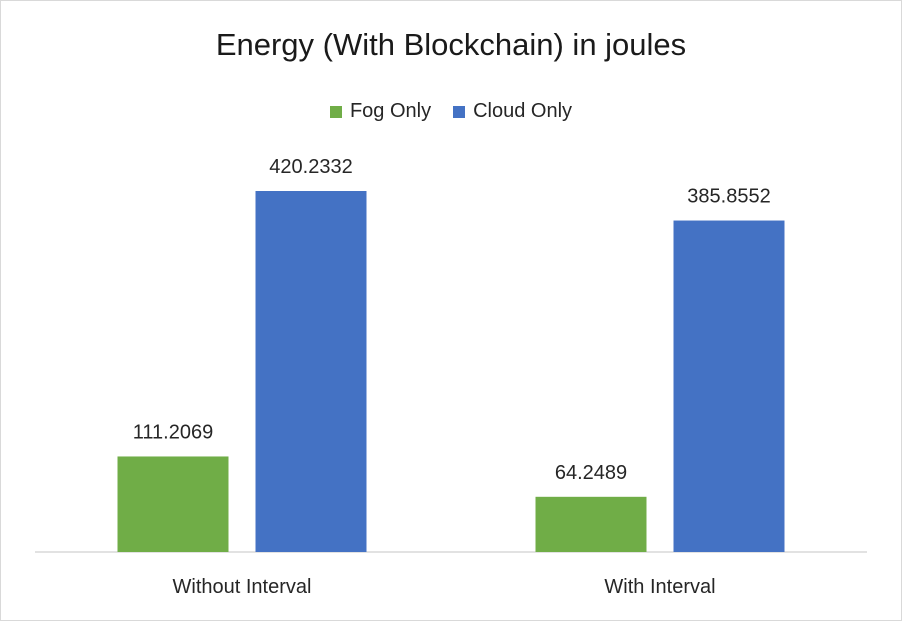 This screenshot has height=621, width=902. I want to click on bar-with-interval-fog-only, so click(591, 524).